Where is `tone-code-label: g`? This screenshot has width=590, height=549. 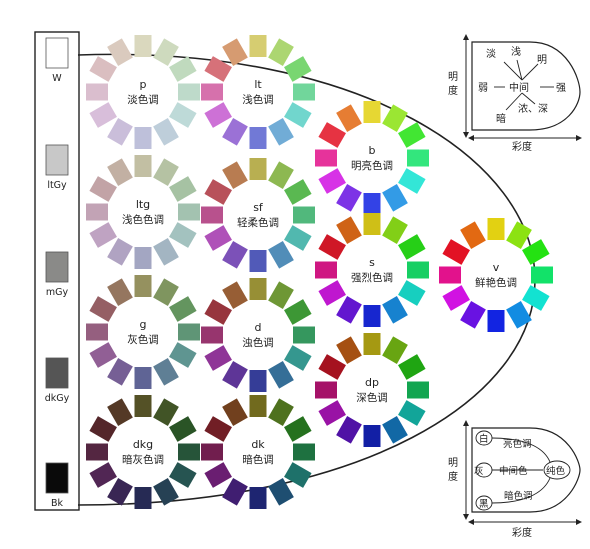 tone-code-label: g is located at coordinates (143, 324).